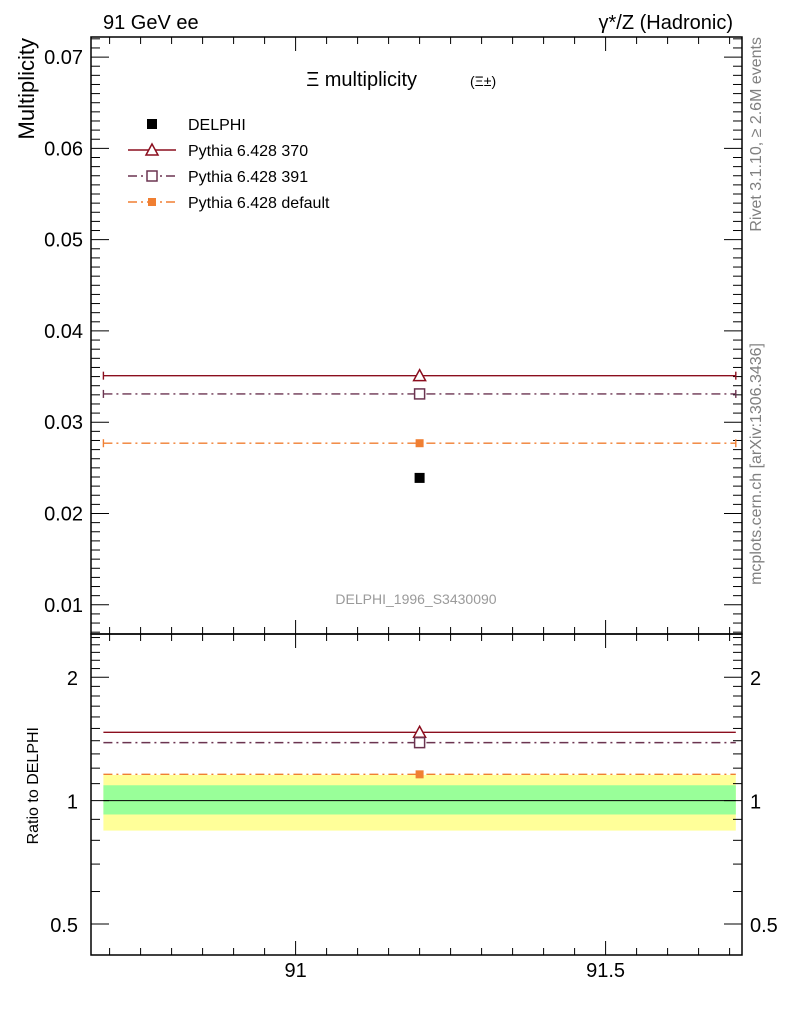  I want to click on plot-title-main: Ξ multiplicity, so click(361, 80).